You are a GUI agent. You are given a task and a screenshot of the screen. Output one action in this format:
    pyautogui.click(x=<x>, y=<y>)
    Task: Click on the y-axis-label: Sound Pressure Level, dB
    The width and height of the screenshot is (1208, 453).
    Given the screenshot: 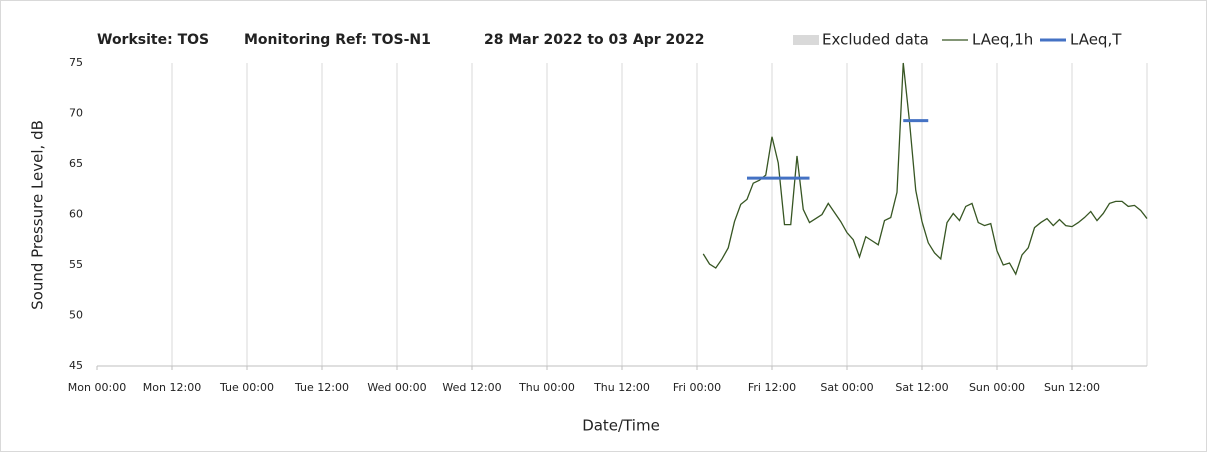 What is the action you would take?
    pyautogui.click(x=38, y=215)
    